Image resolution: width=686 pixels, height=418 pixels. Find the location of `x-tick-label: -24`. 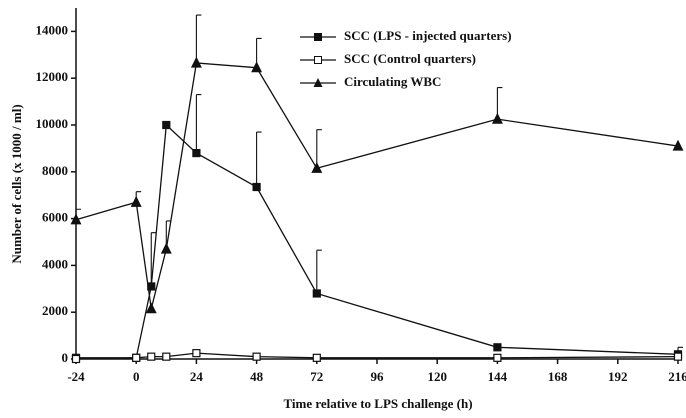

x-tick-label: -24 is located at coordinates (76, 376).